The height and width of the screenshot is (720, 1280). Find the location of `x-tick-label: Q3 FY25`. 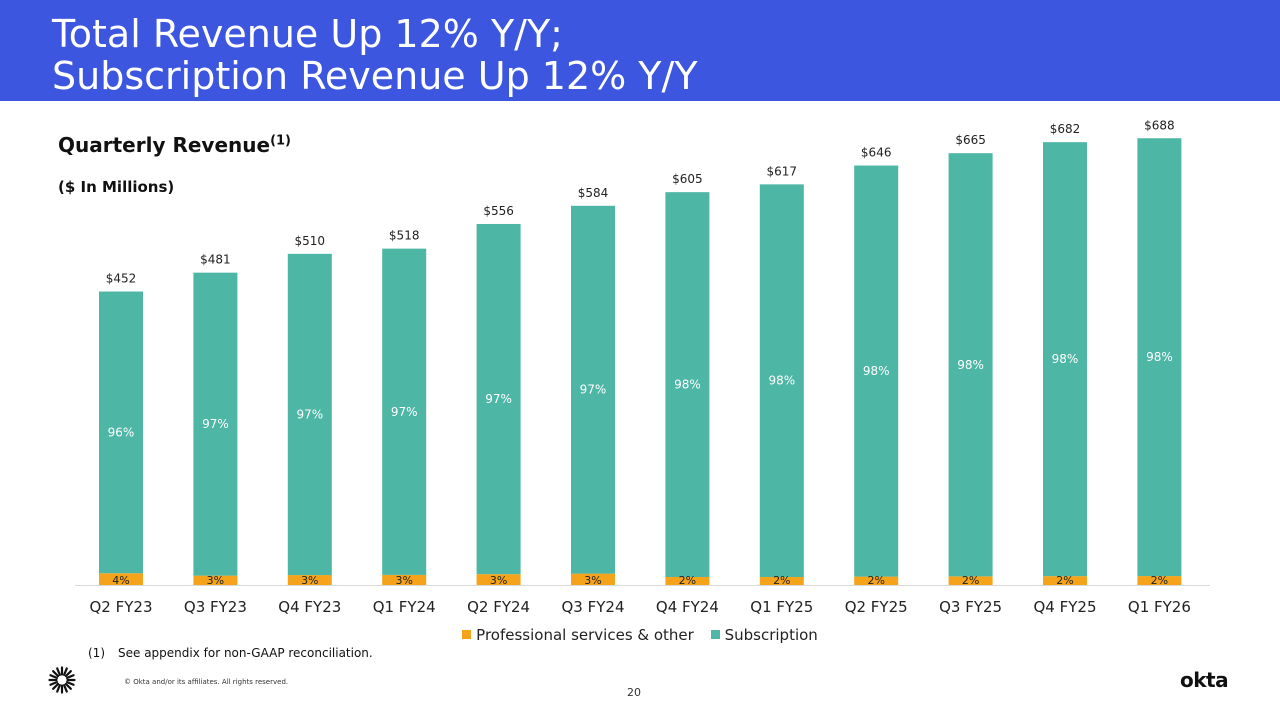

x-tick-label: Q3 FY25 is located at coordinates (970, 607).